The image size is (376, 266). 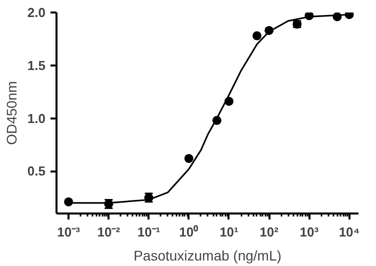 I want to click on y-axis-title: OD450nm, so click(x=11, y=113).